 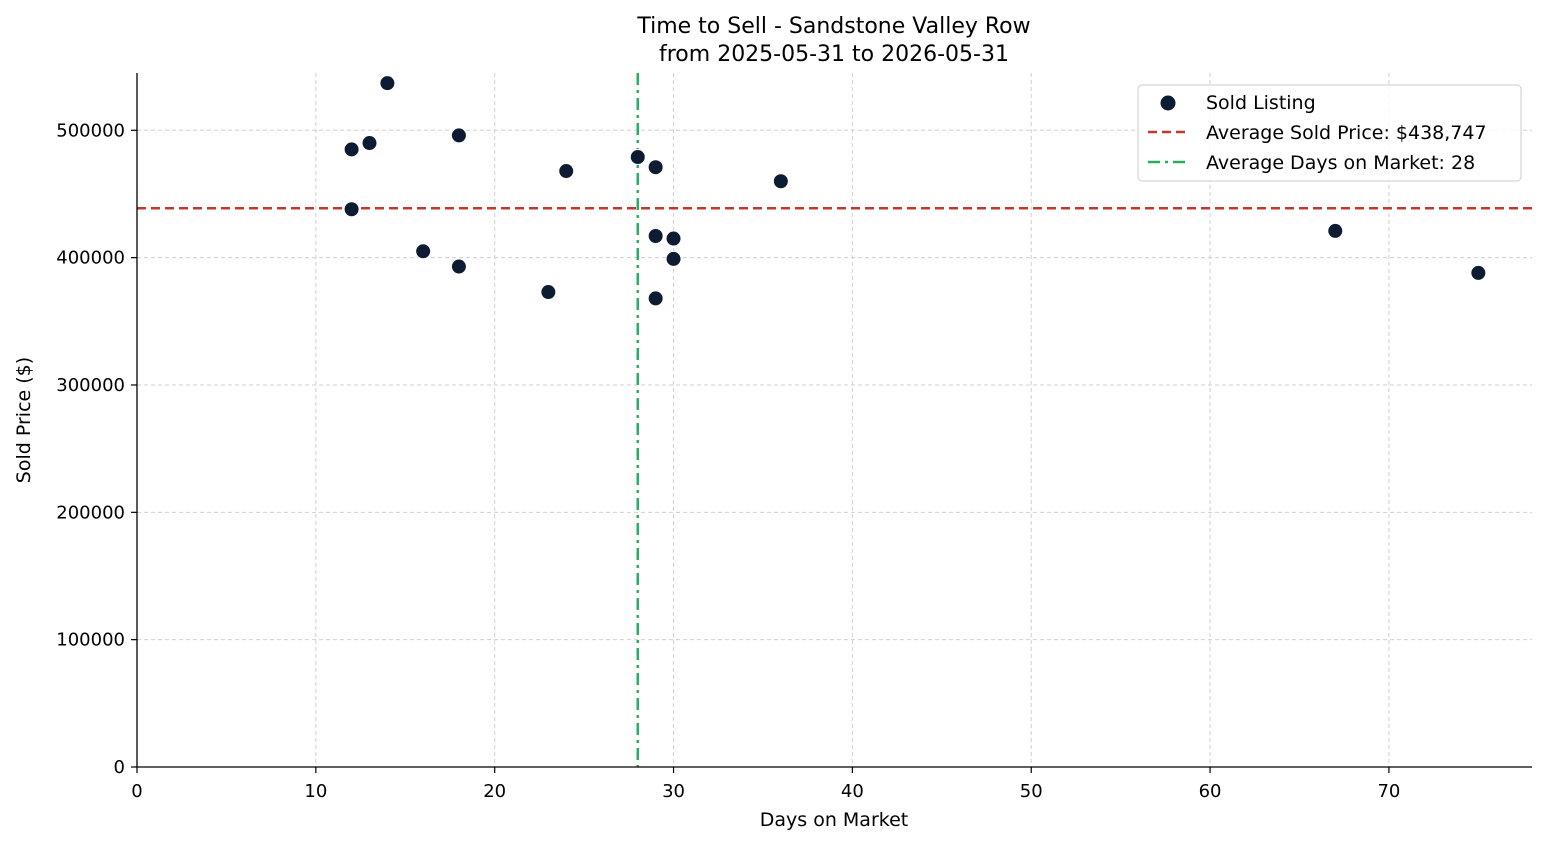 What do you see at coordinates (765, 784) in the screenshot?
I see `x-axis-ticks: 0 10 20 30 40 50 60 70` at bounding box center [765, 784].